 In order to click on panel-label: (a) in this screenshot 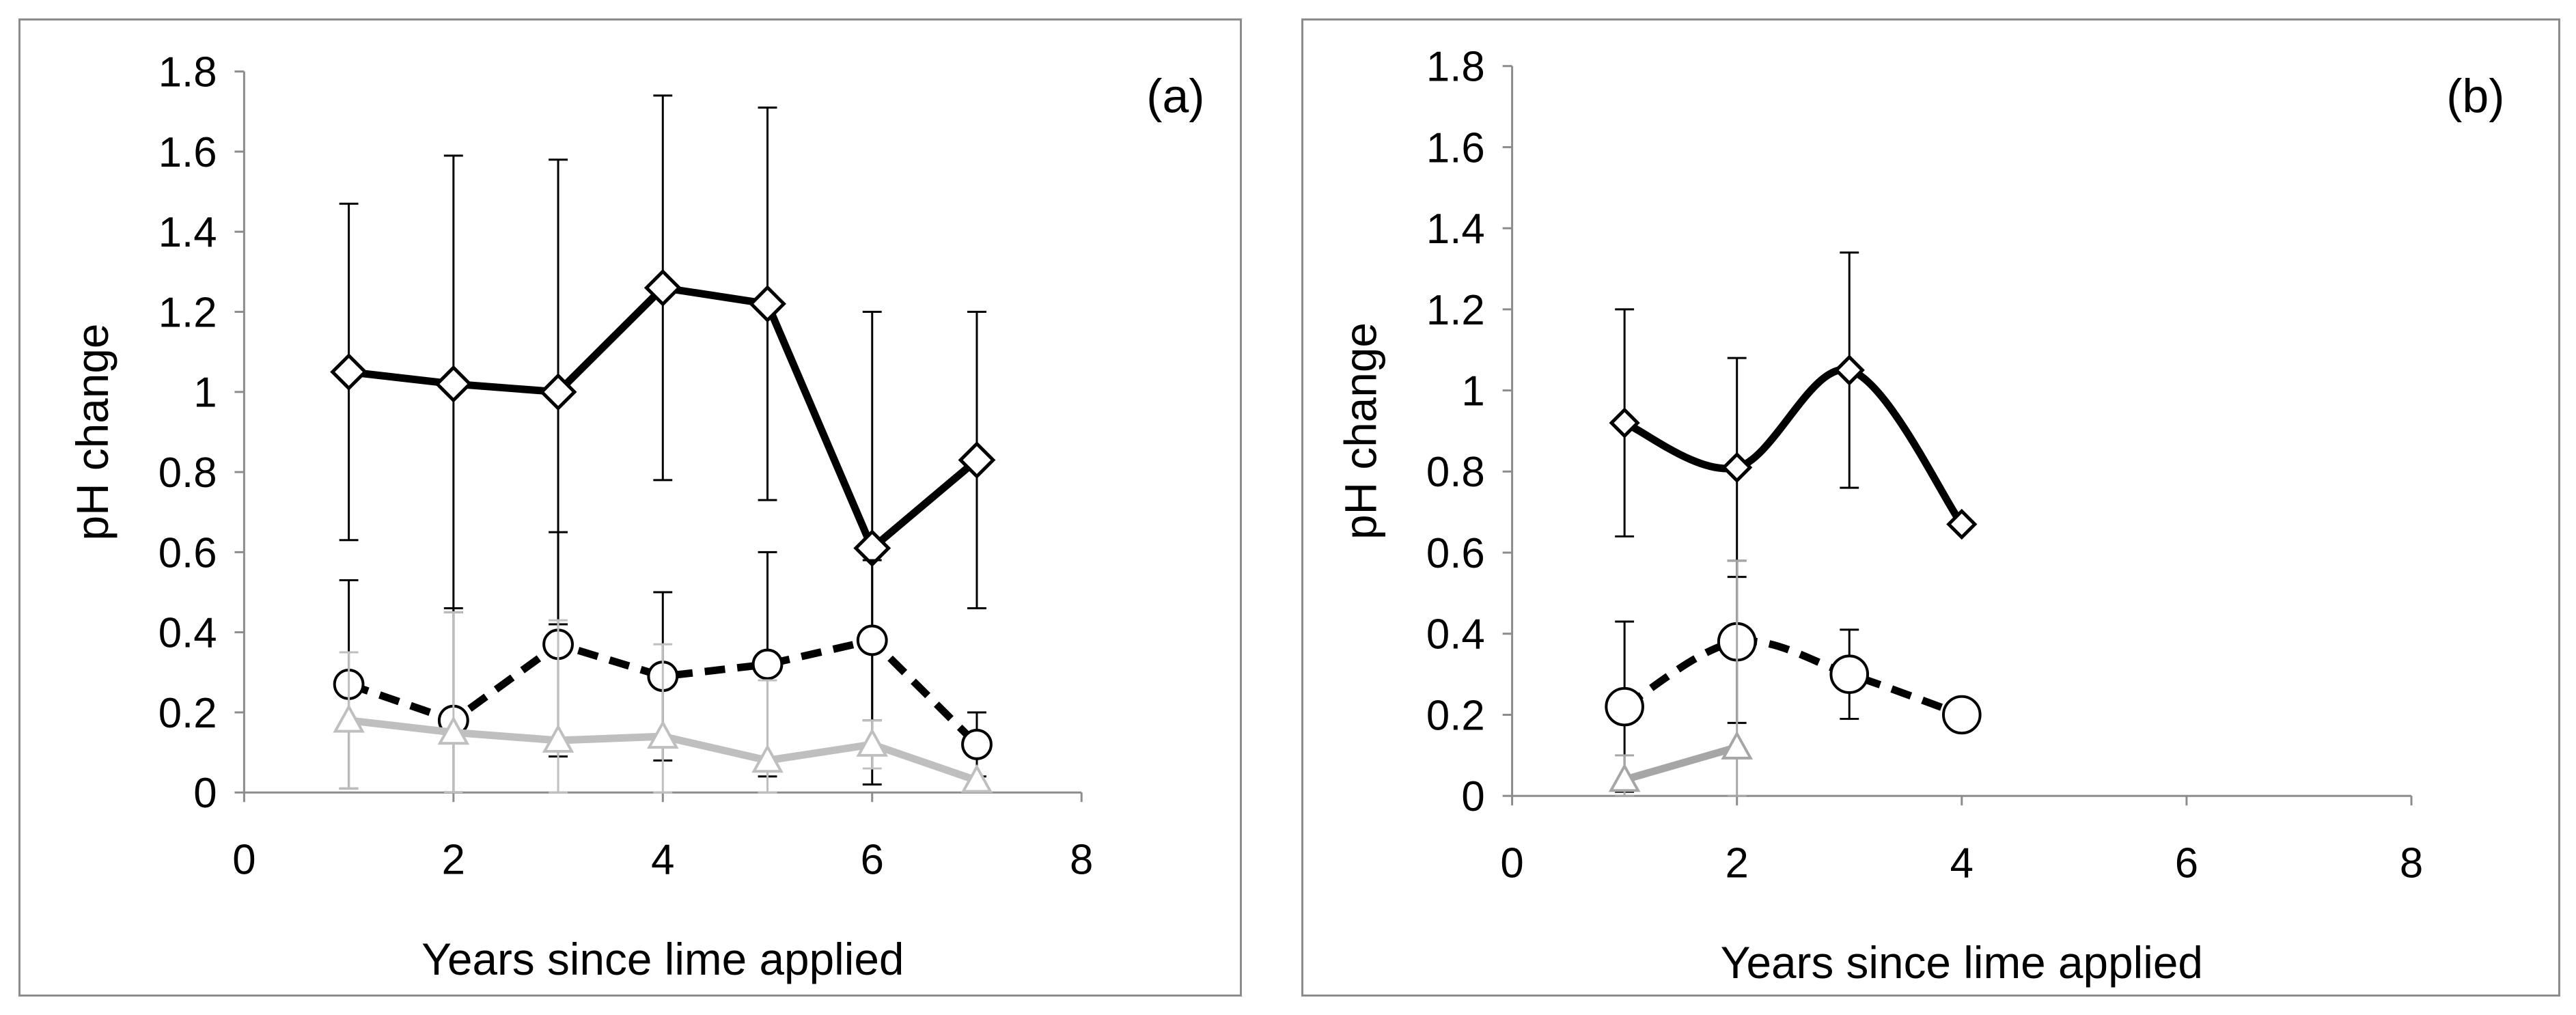, I will do `click(1175, 95)`.